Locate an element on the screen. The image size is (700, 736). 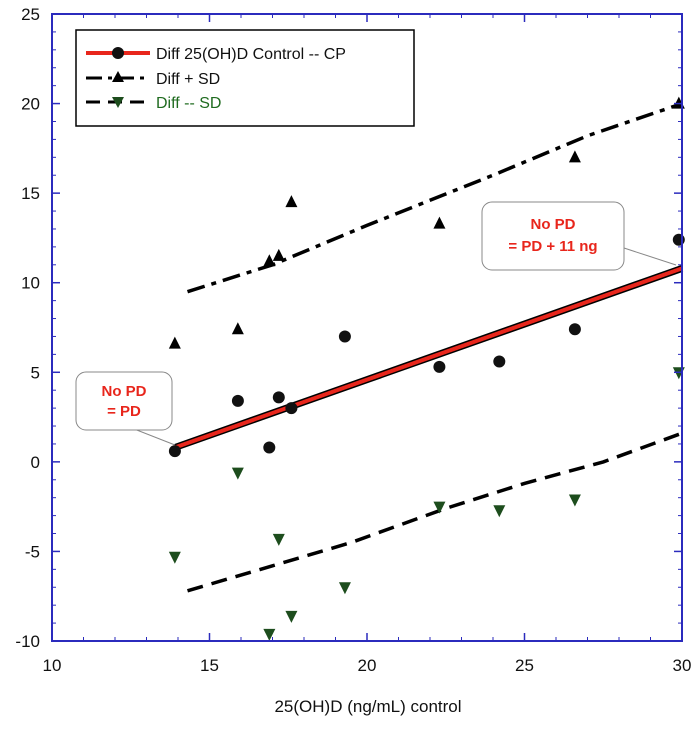
callout-low-line-1: No PD is located at coordinates (124, 391).